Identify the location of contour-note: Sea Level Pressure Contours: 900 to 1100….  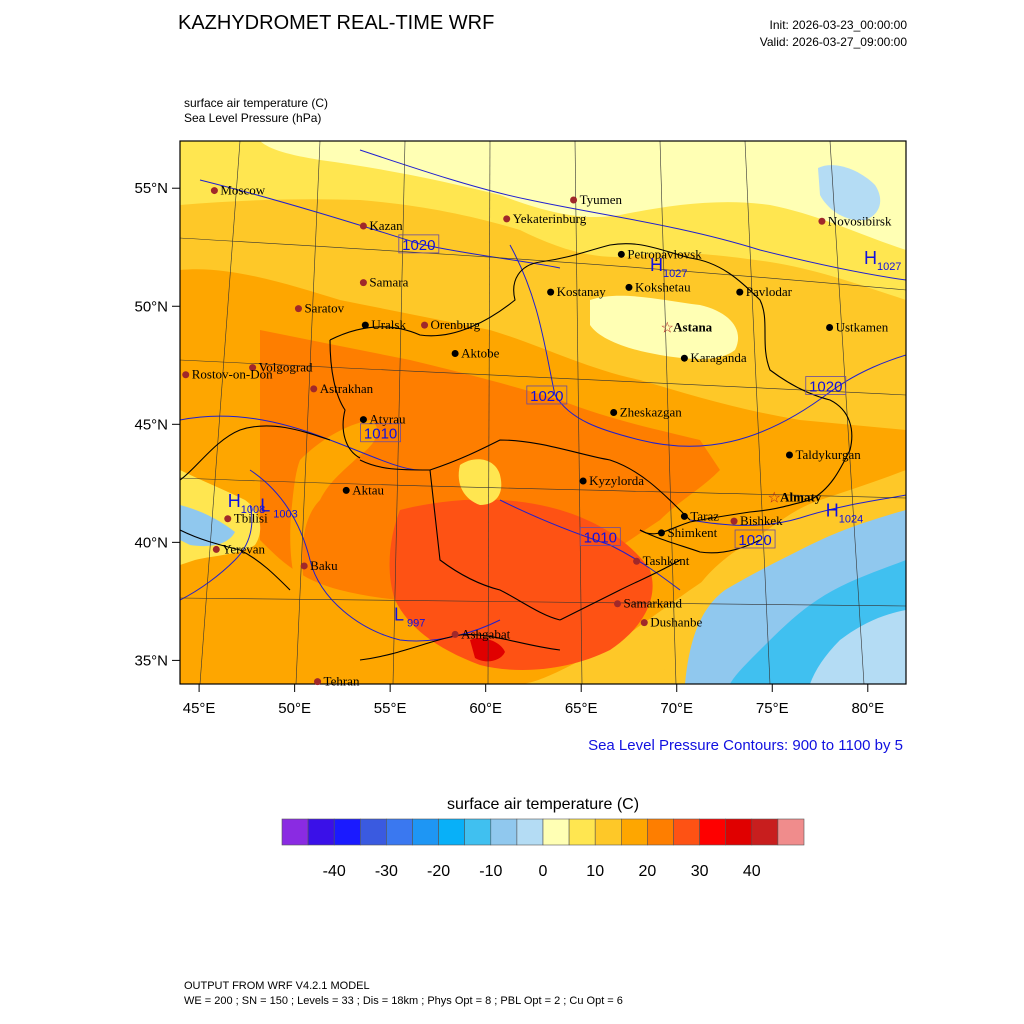
(745, 745).